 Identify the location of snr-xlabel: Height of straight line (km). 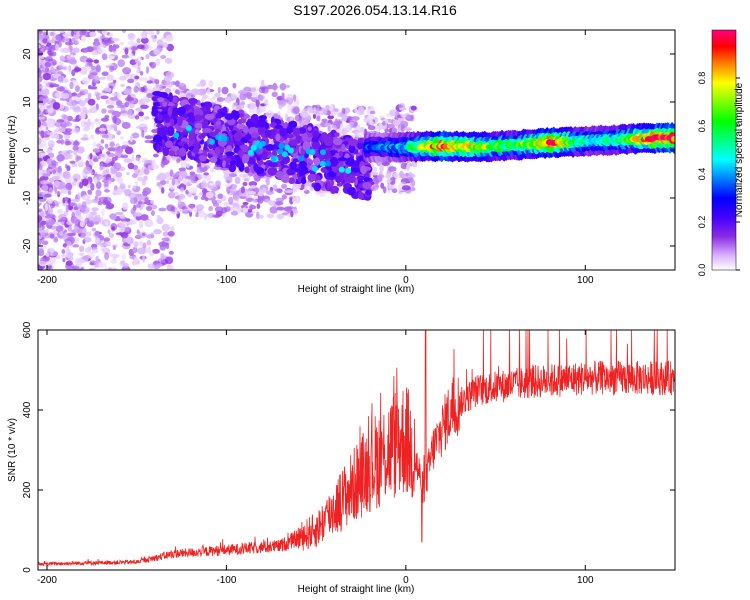
(356, 589).